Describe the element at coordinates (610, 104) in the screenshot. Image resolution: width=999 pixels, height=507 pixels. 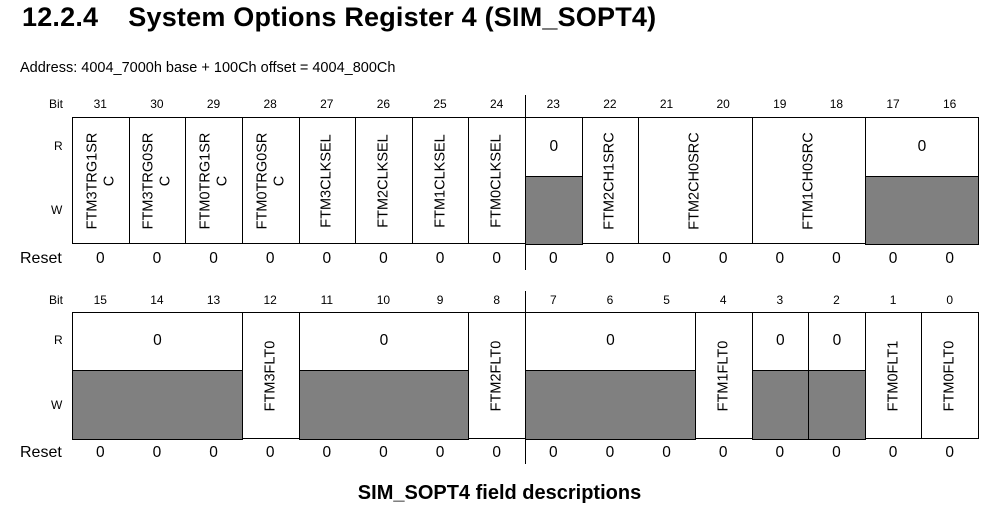
I see `bit-number: 22` at that location.